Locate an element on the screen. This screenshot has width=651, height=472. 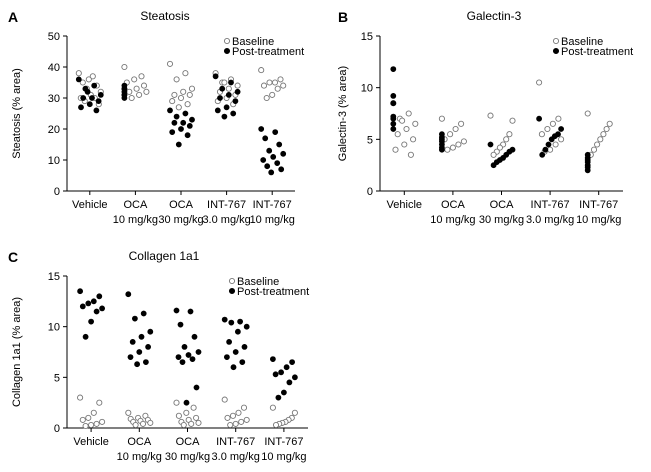
chart-title: Collagen 1a1 is located at coordinates (164, 256).